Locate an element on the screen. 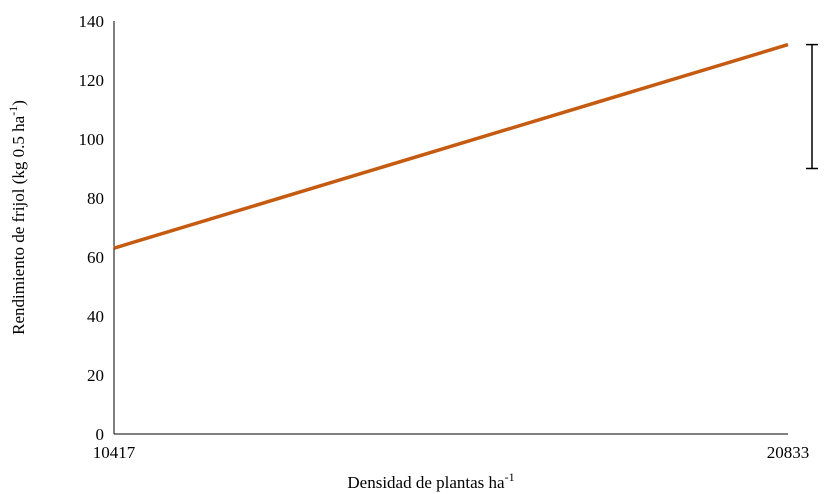 Image resolution: width=825 pixels, height=494 pixels. x-tick-label: 10417 is located at coordinates (114, 452).